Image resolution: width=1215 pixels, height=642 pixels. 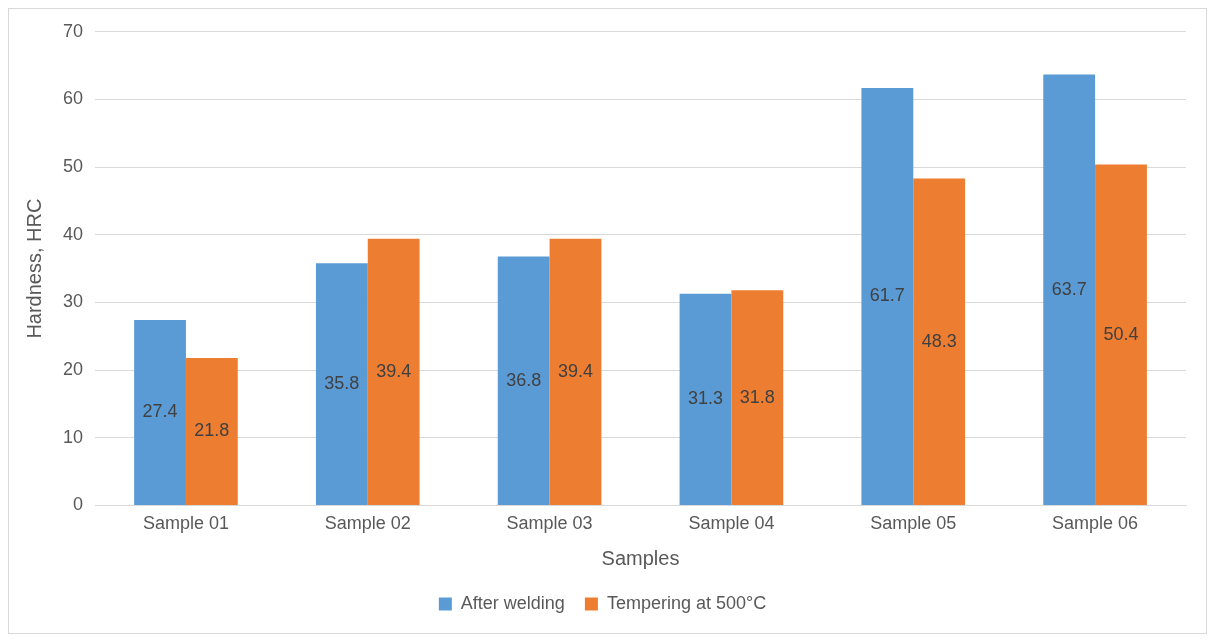 I want to click on x-tick-label: Sample 06, so click(x=1095, y=523).